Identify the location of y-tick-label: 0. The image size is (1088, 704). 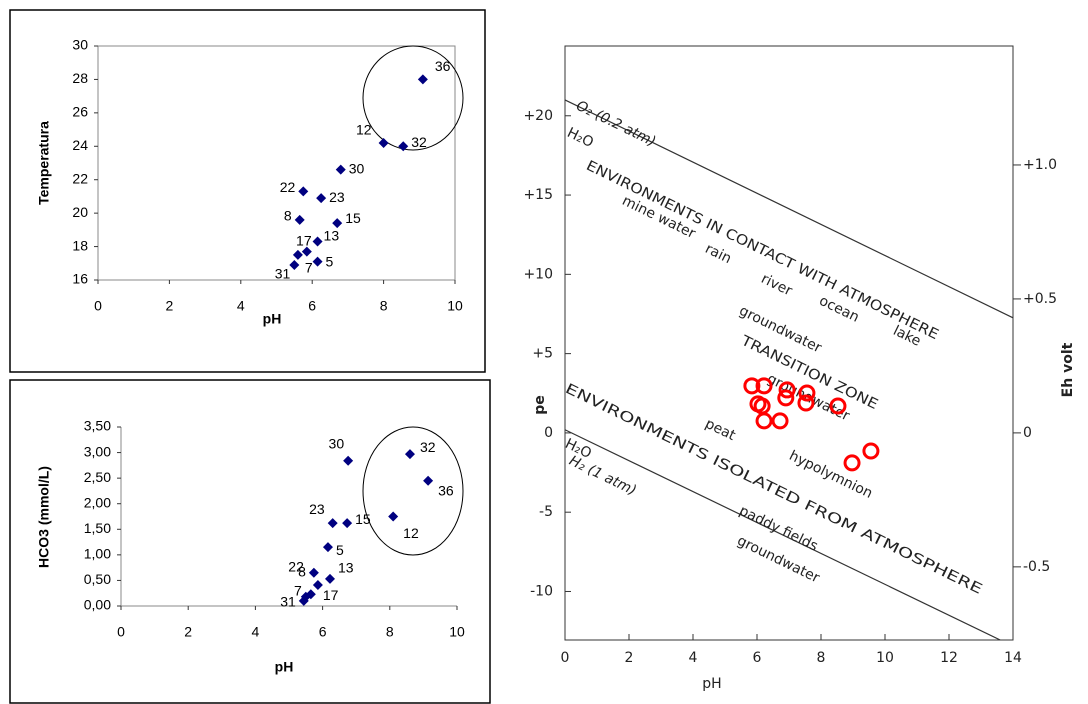
(548, 433).